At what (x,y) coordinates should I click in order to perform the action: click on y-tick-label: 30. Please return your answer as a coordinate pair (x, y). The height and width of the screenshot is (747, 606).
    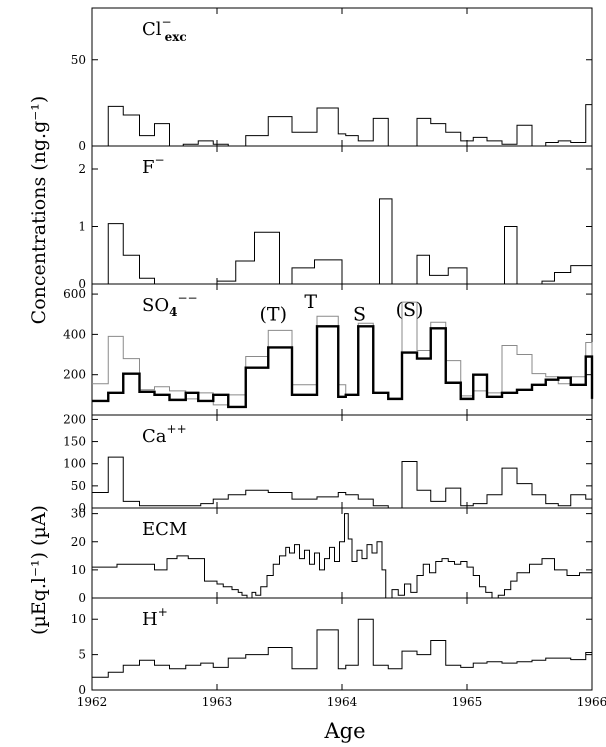
    Looking at the image, I should click on (78, 514).